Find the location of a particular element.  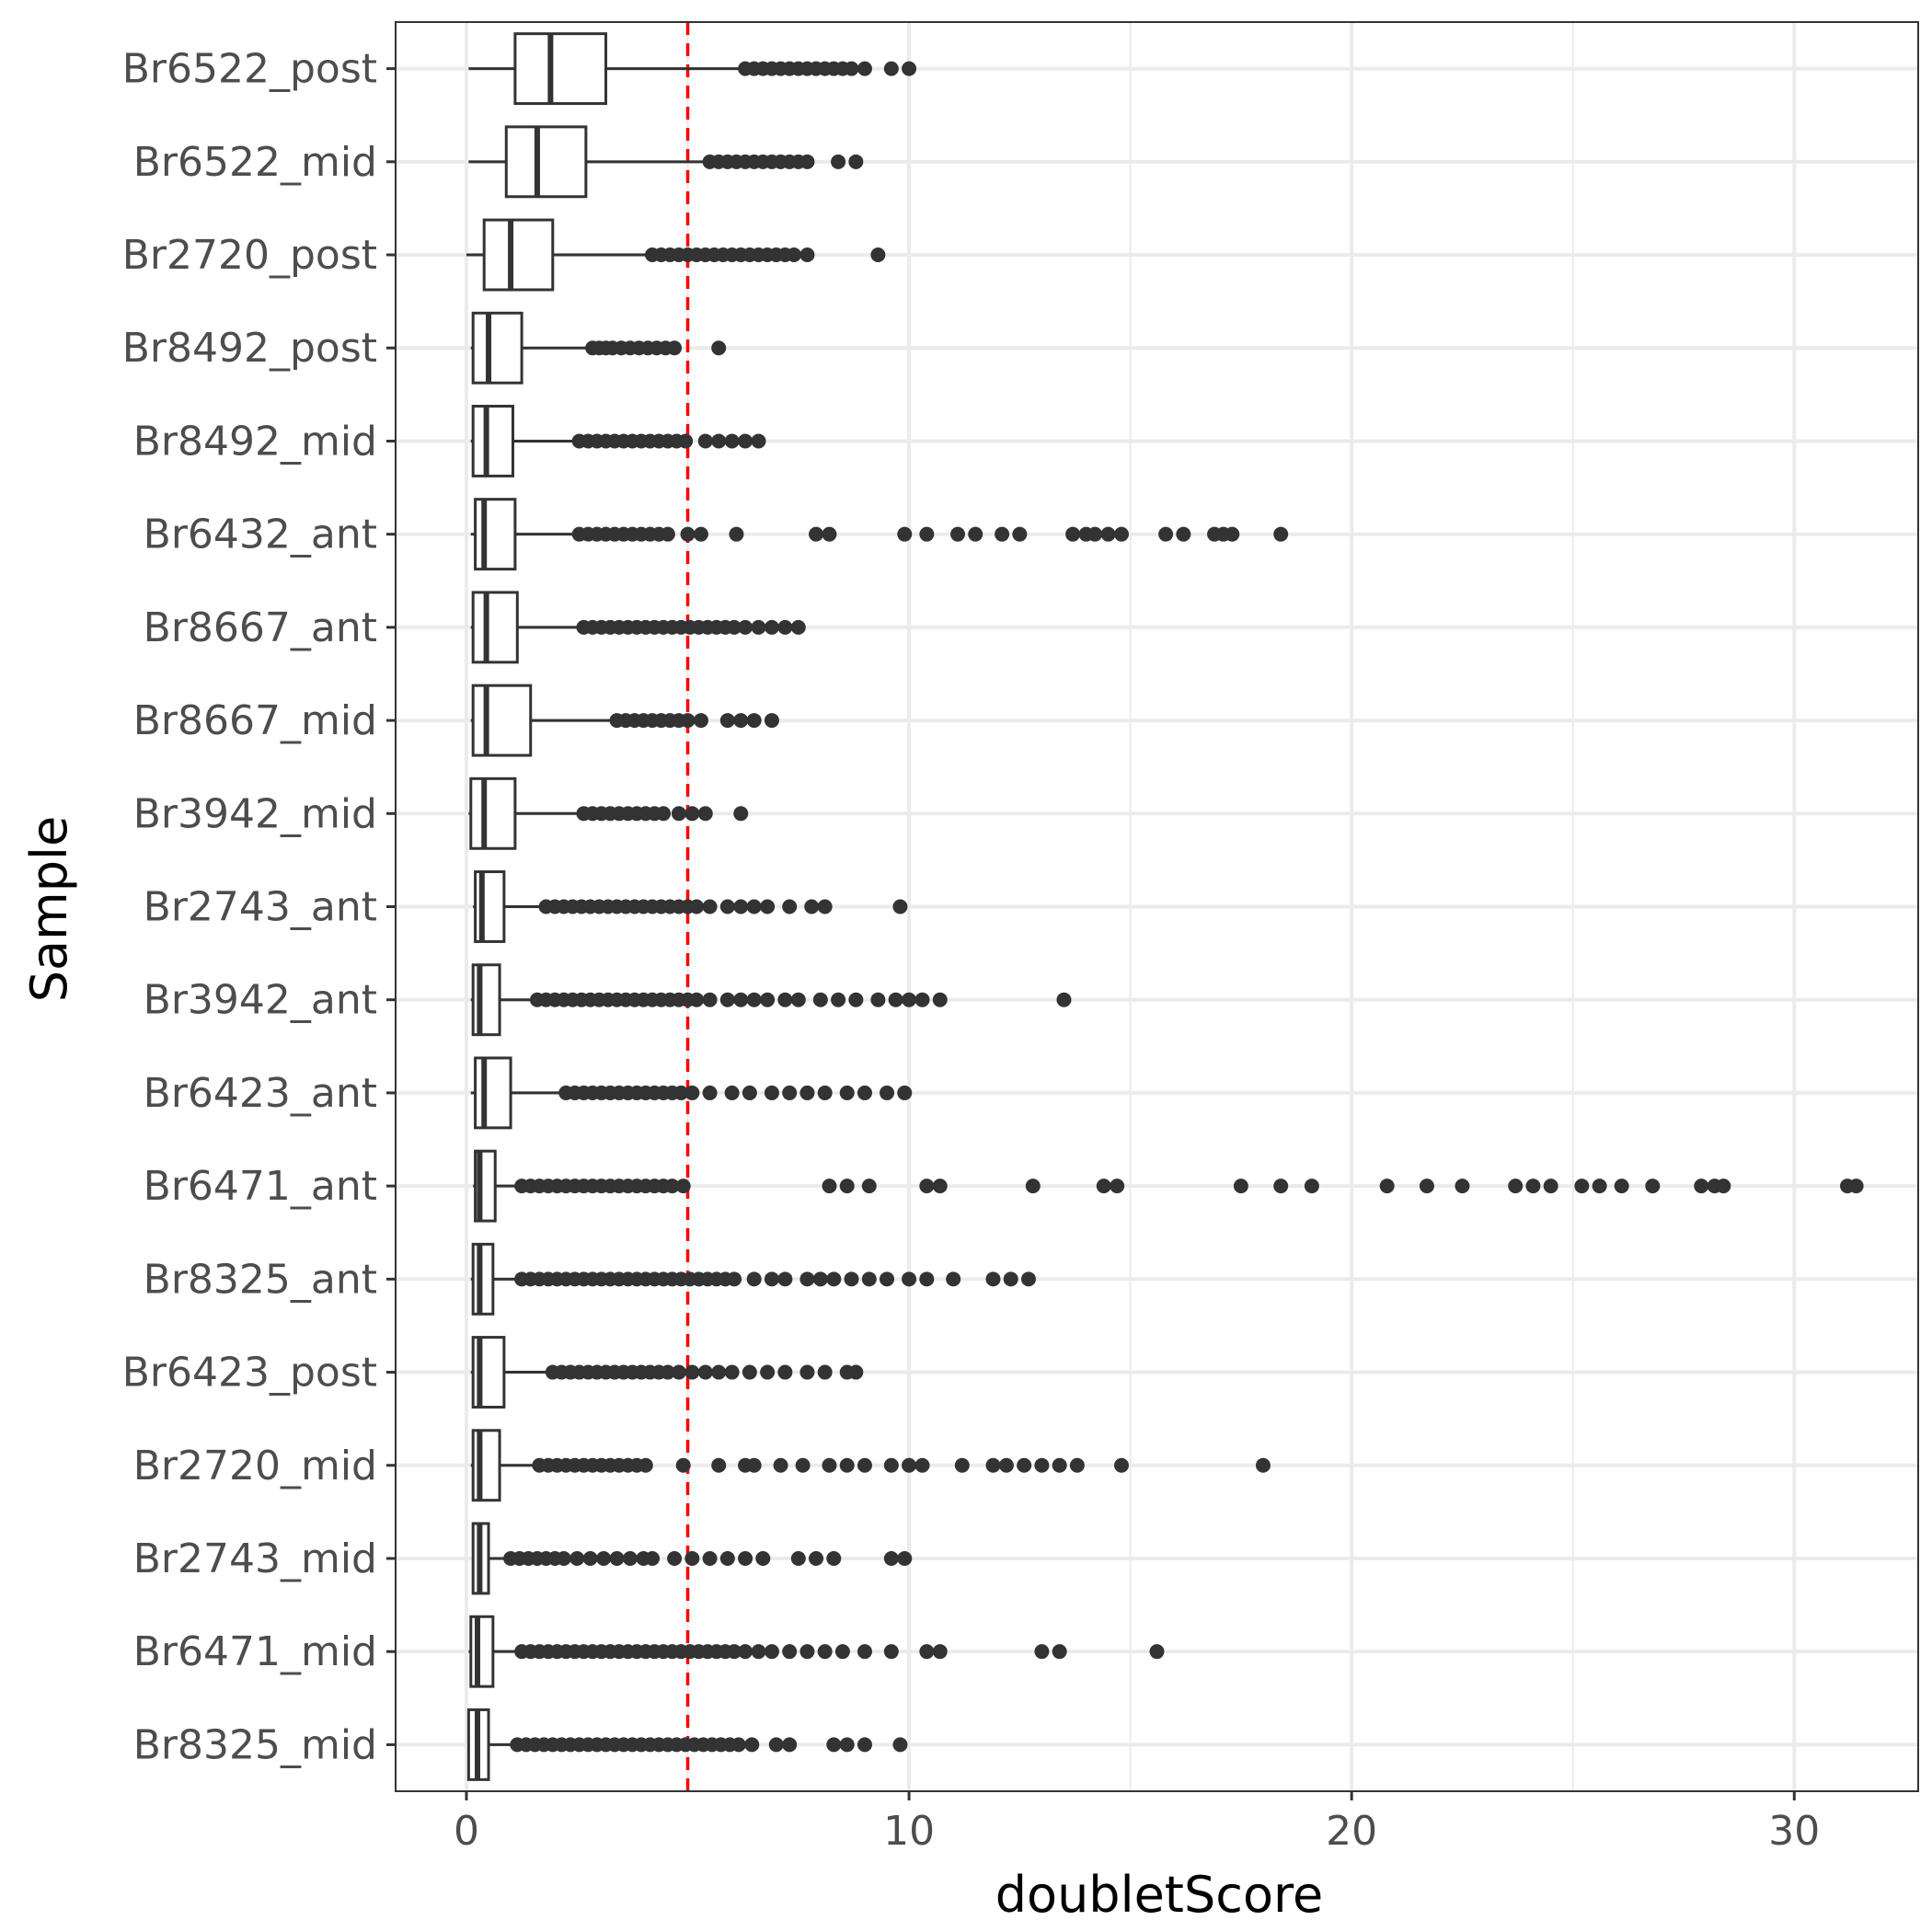

y-tick-label: Br2720_mid is located at coordinates (255, 1466).